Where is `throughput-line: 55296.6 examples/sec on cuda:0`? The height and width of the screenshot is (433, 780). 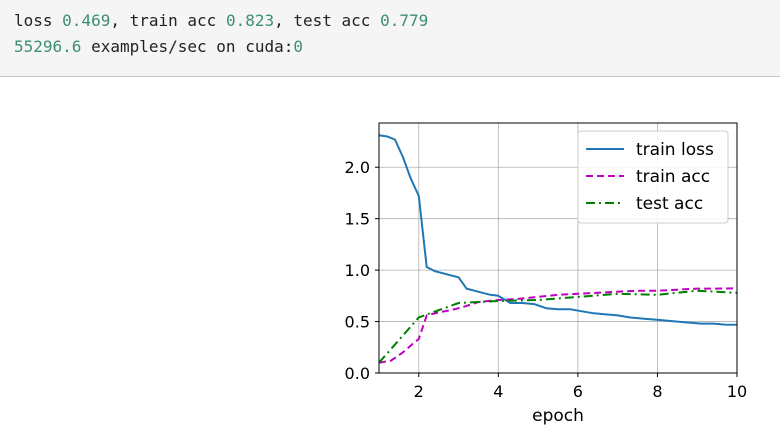 throughput-line: 55296.6 examples/sec on cuda:0 is located at coordinates (158, 47).